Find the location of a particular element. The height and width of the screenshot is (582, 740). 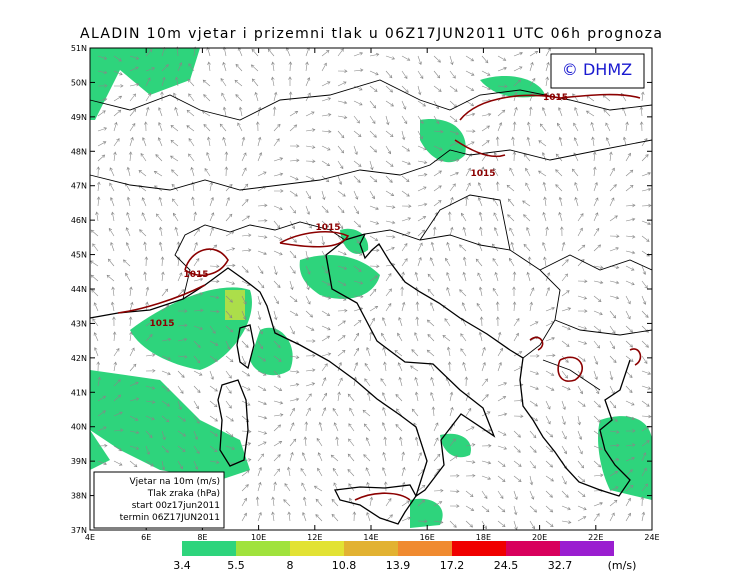

legend-swatch is located at coordinates (479, 548).